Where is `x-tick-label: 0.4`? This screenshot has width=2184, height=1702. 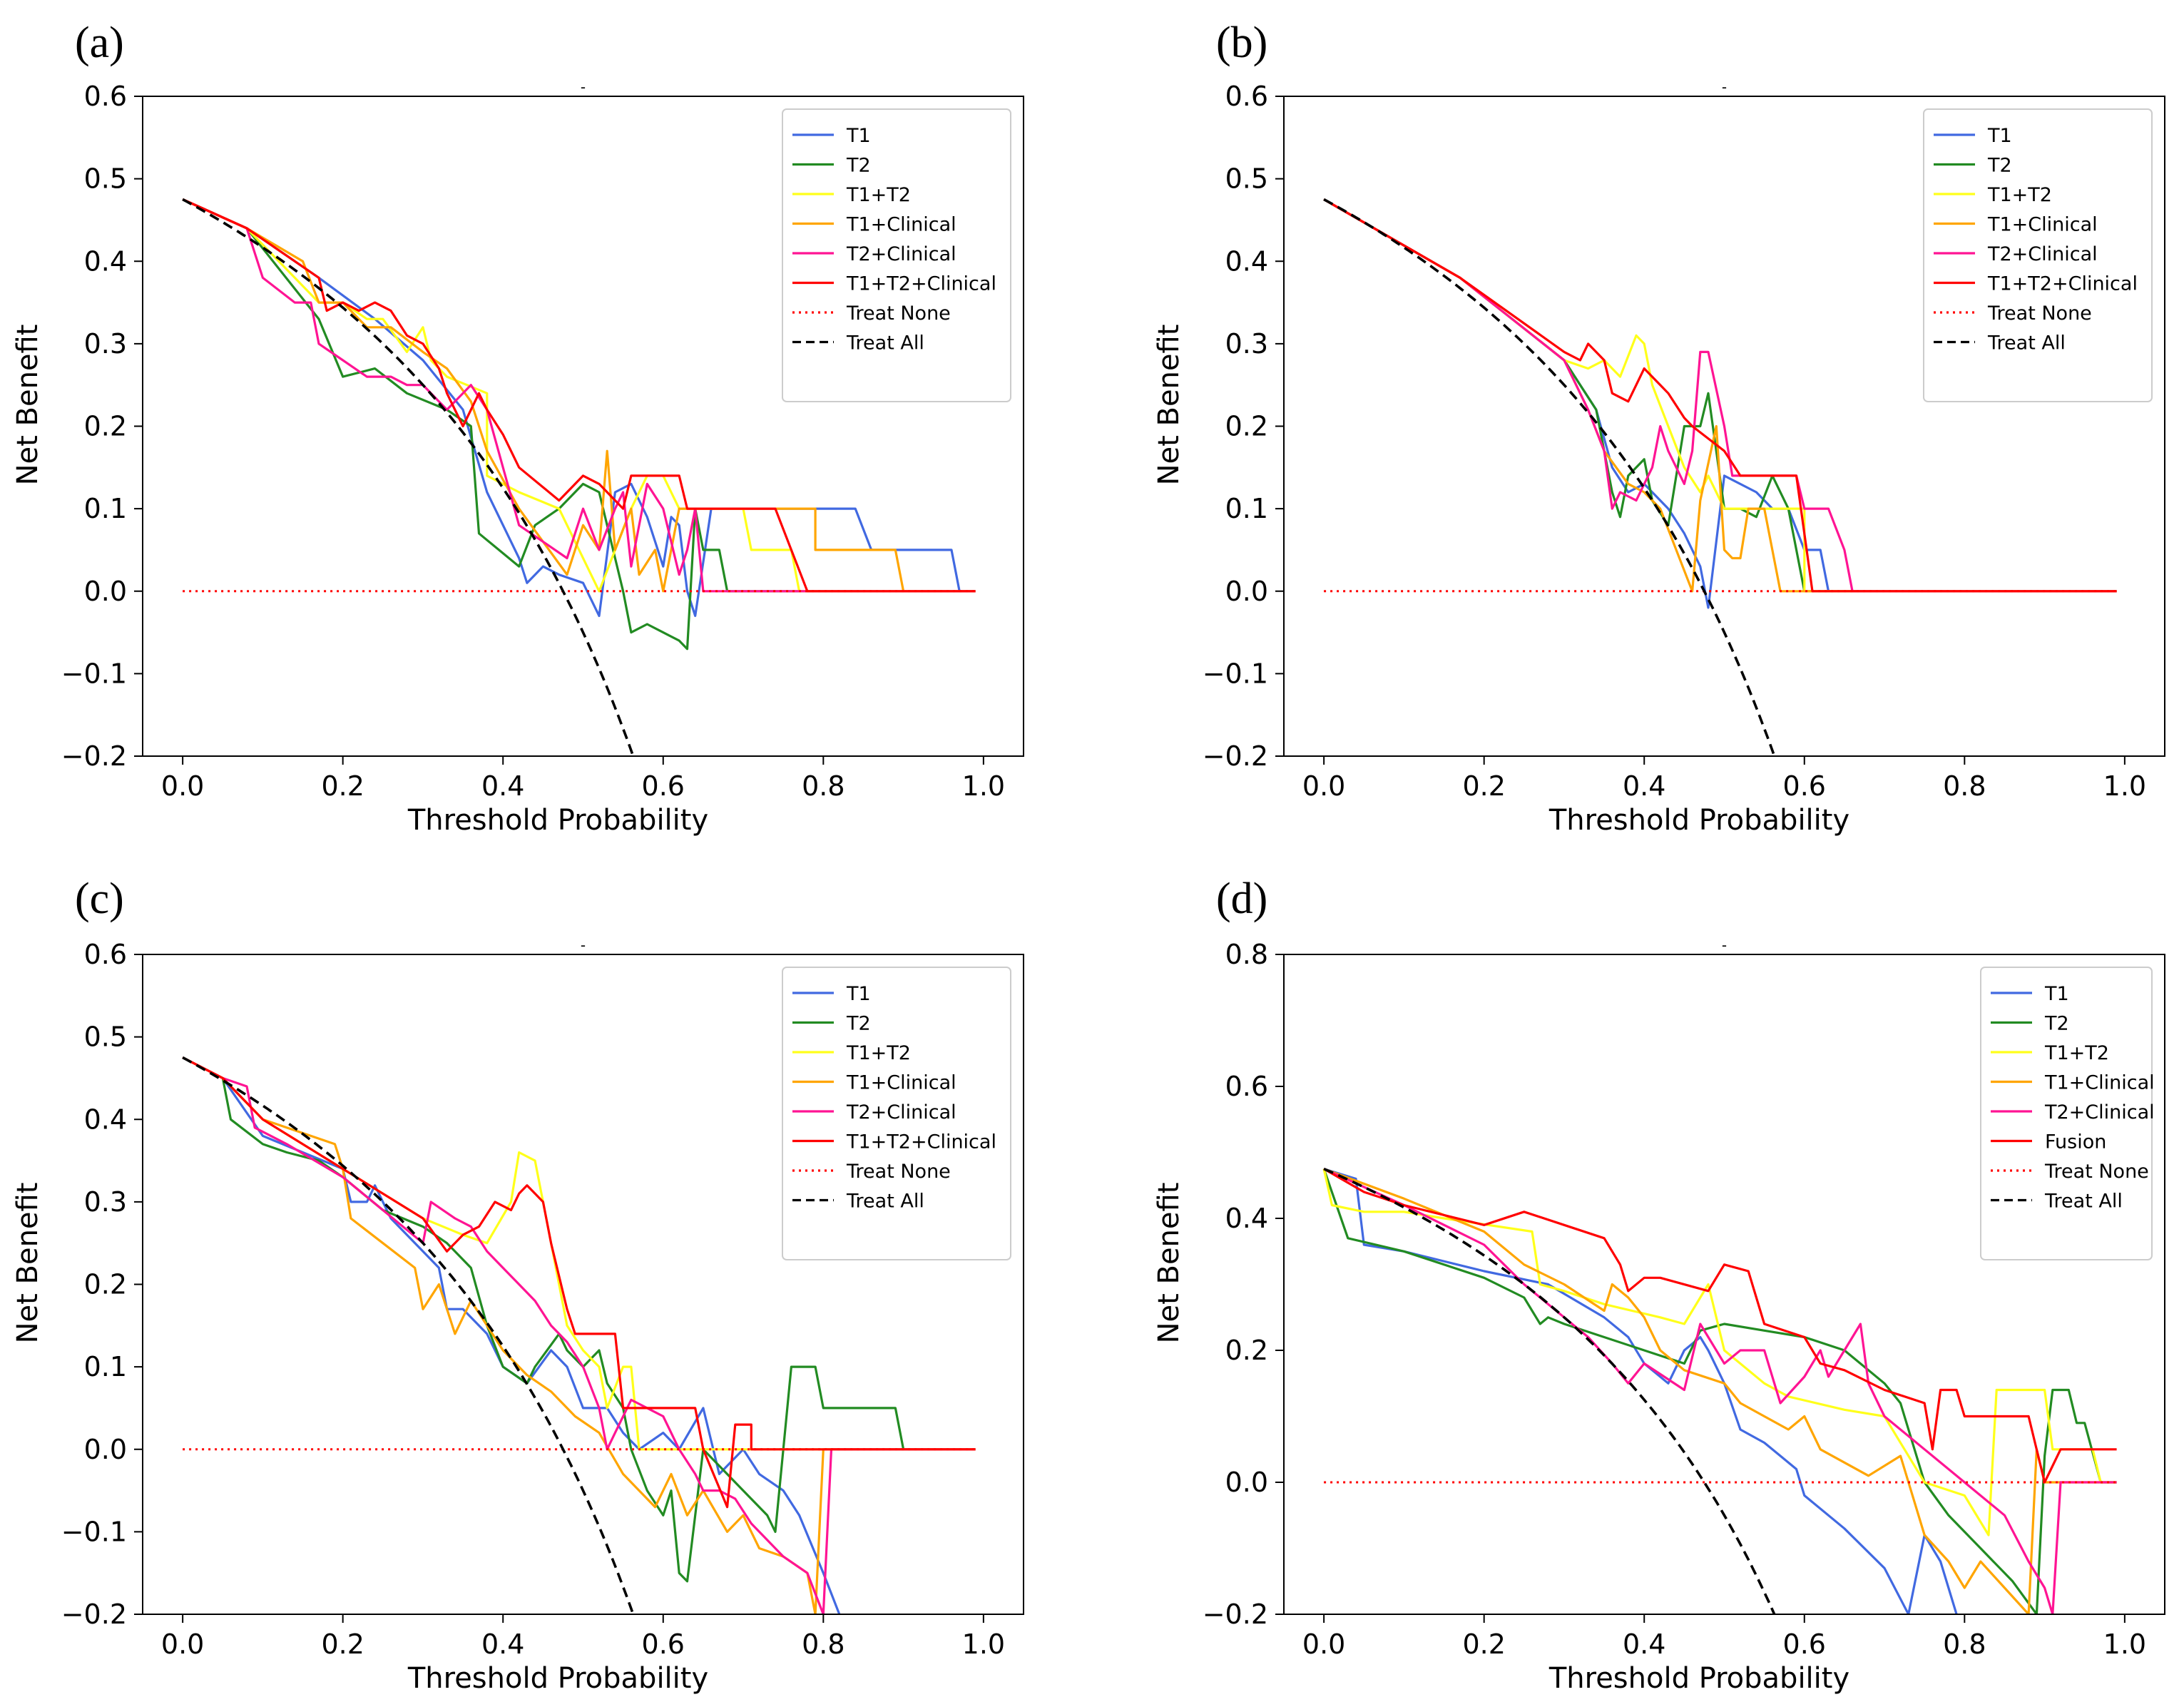 x-tick-label: 0.4 is located at coordinates (1644, 1644).